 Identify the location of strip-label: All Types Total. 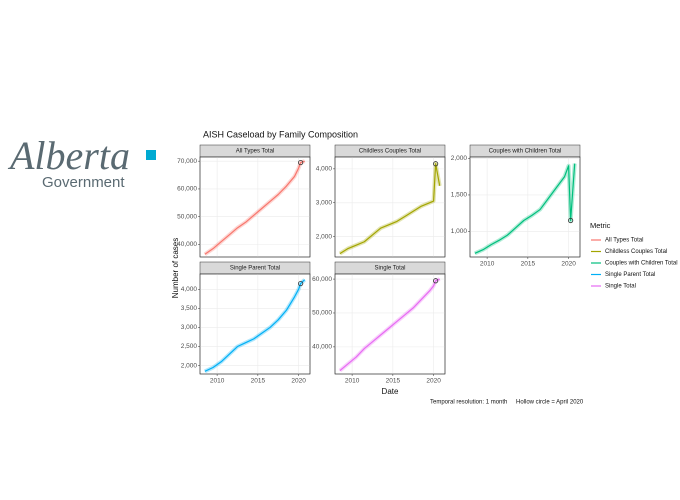
(255, 152).